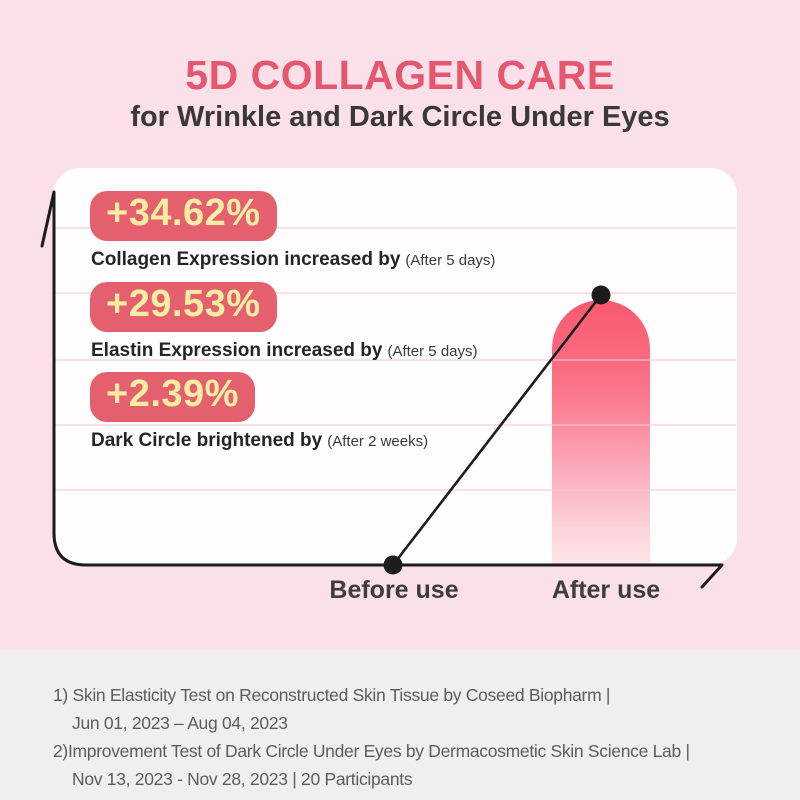 Image resolution: width=800 pixels, height=800 pixels. Describe the element at coordinates (394, 590) in the screenshot. I see `x-axis-label-before-use: Before use` at that location.